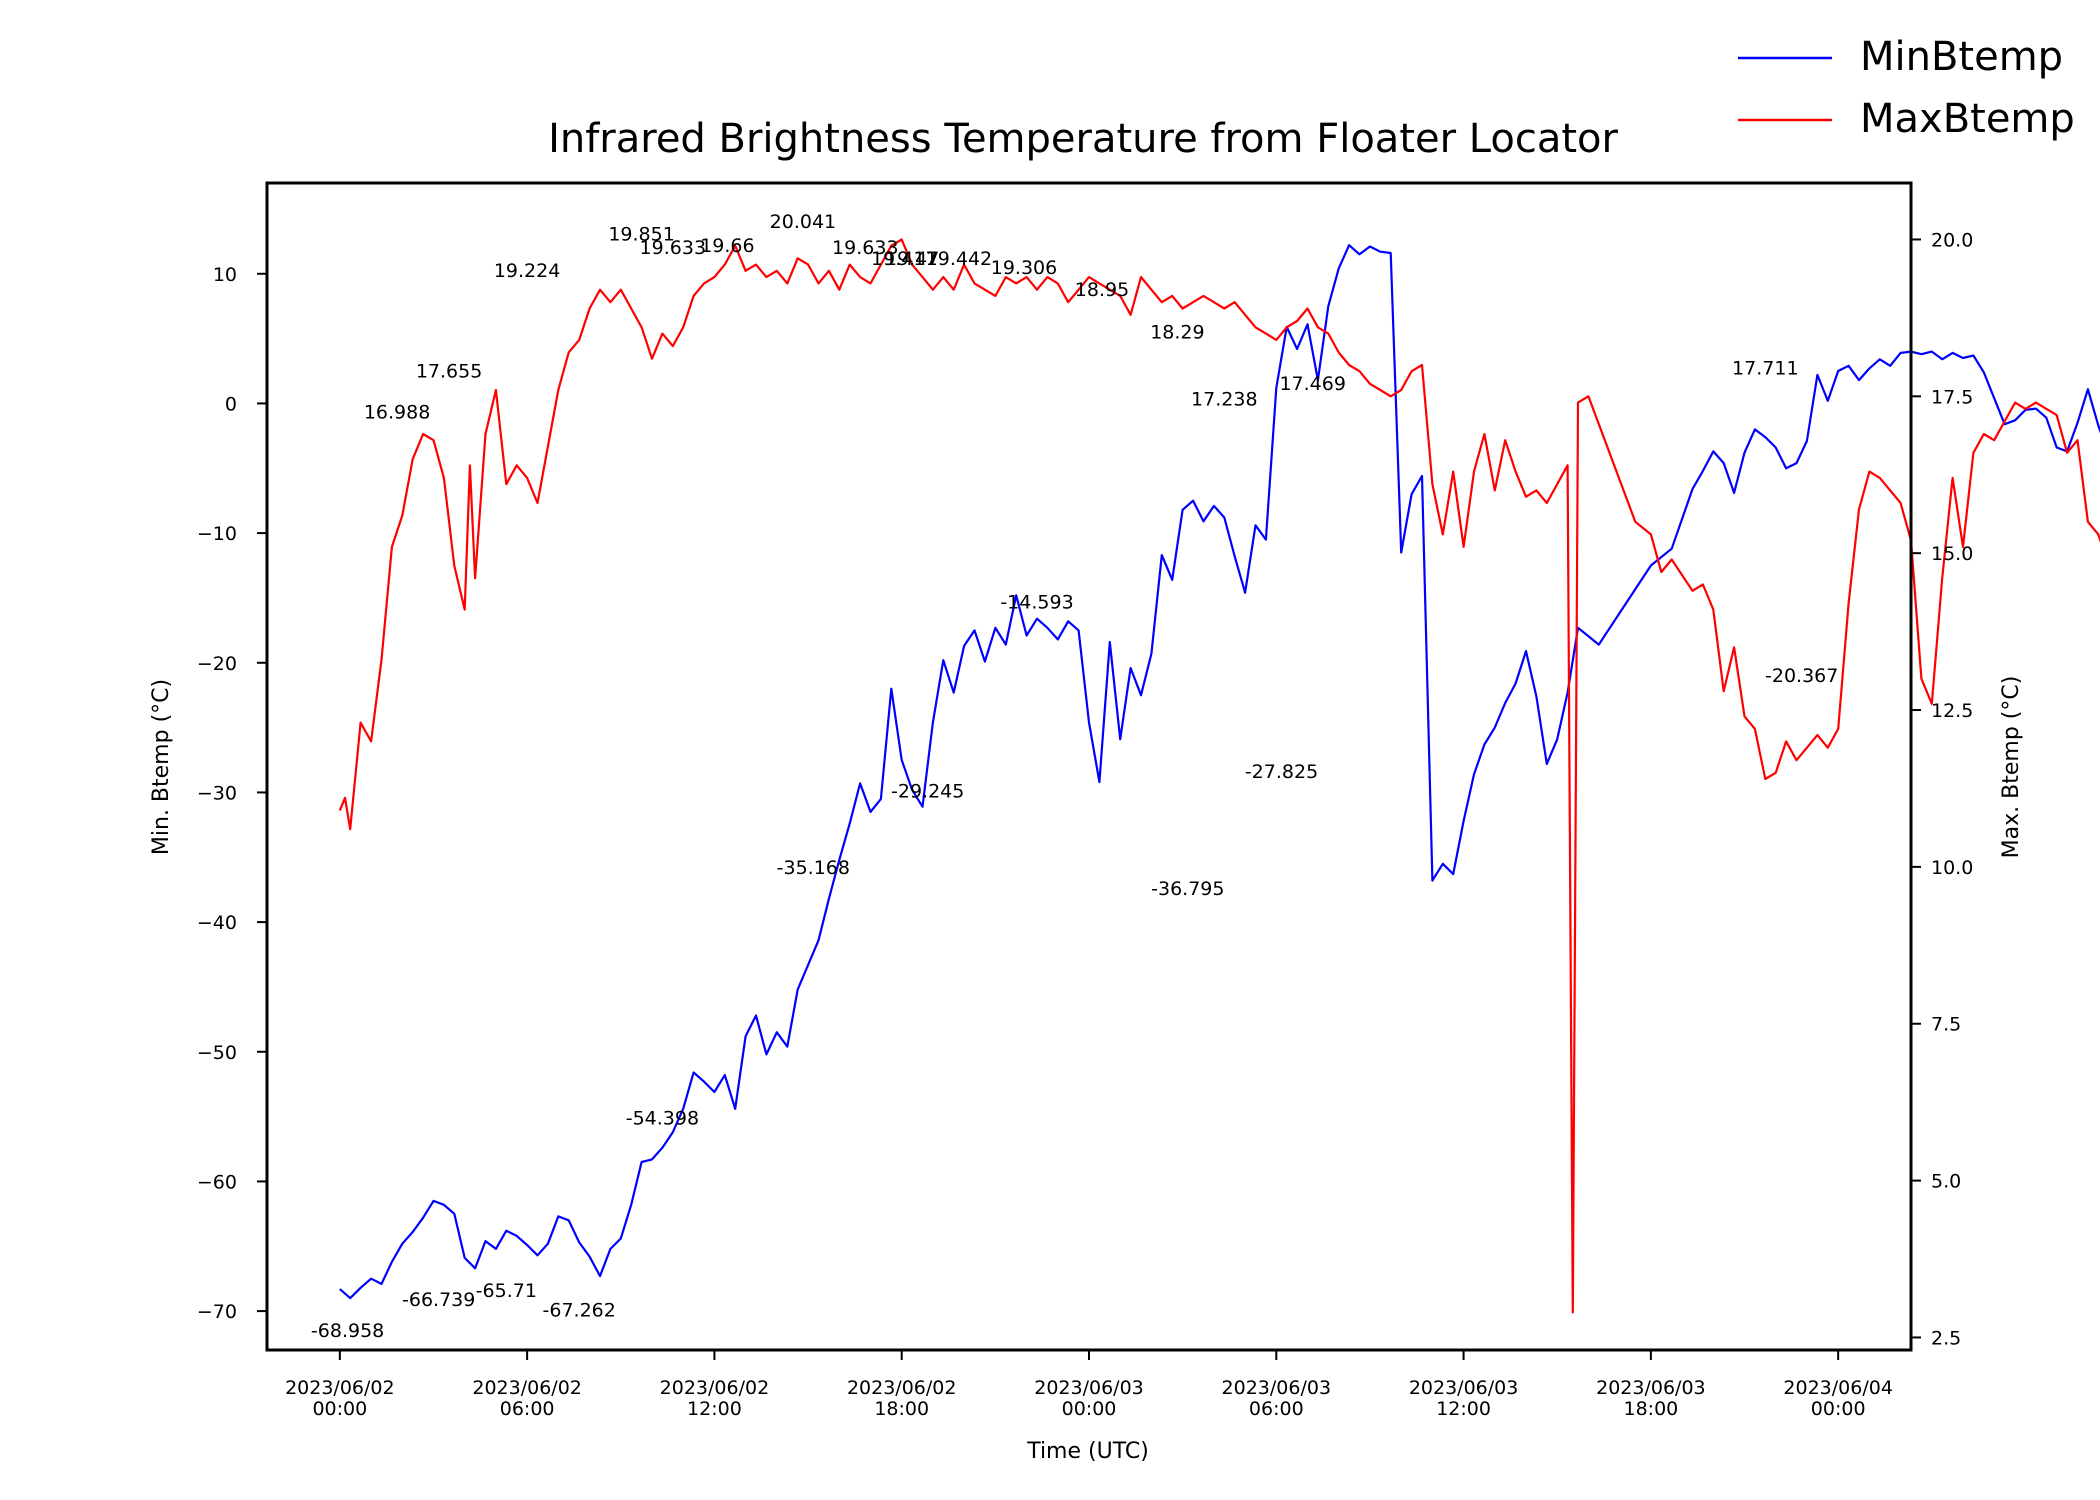  I want to click on annotation-maxbtemp: 17.655, so click(449, 372).